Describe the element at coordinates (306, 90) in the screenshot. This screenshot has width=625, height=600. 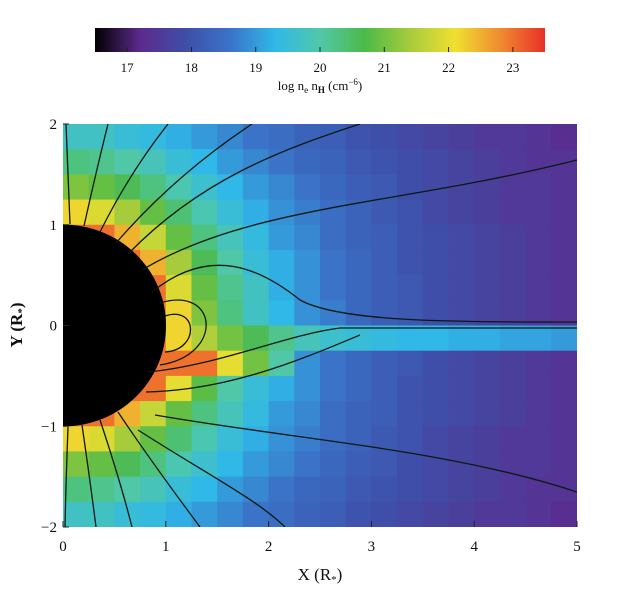
I see `label-sub: e` at that location.